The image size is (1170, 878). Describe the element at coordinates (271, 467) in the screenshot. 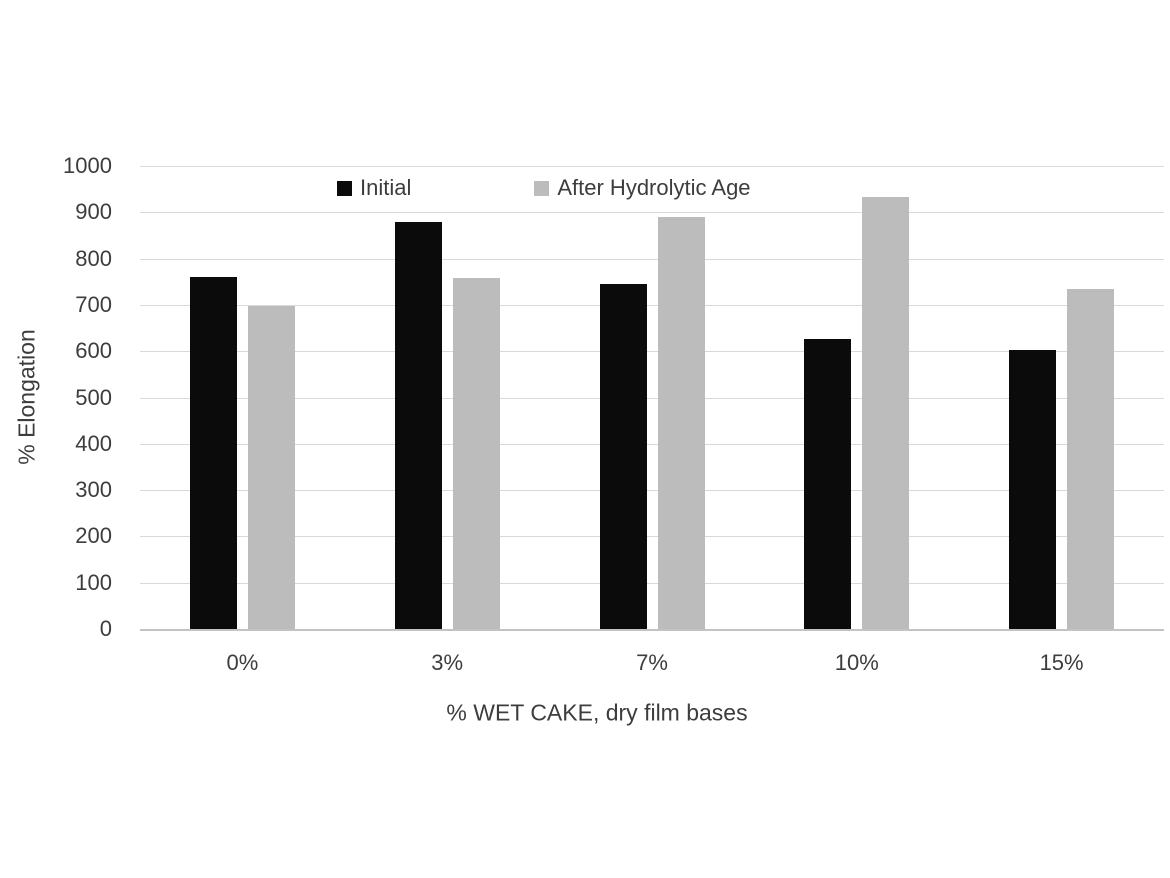

I see `bar-after-hydrolytic-age-0%` at that location.